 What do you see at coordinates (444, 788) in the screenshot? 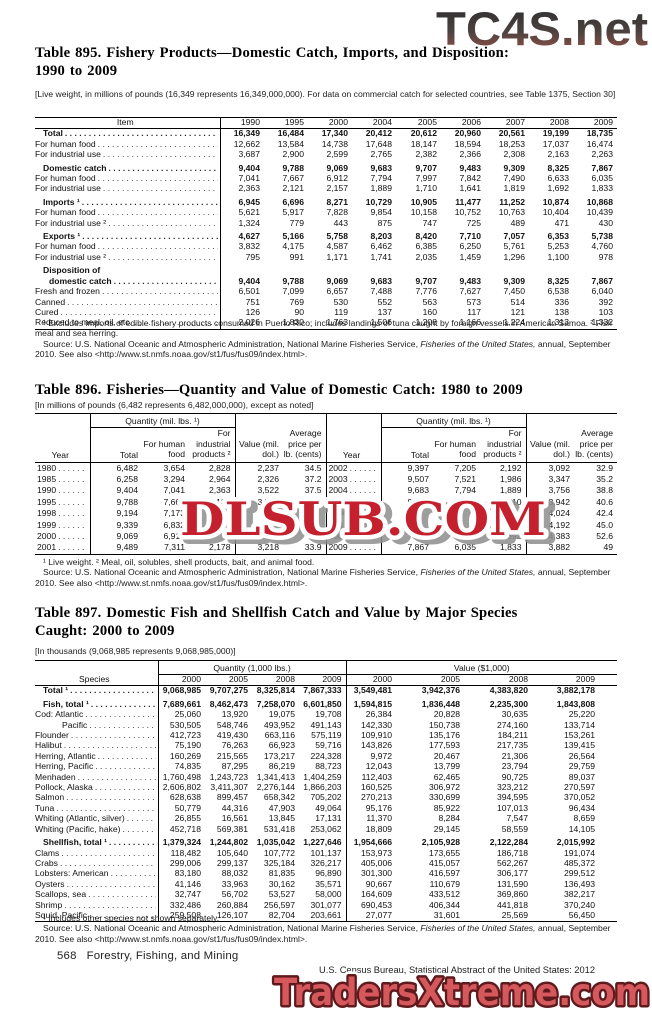
I see `cell: 306,972` at bounding box center [444, 788].